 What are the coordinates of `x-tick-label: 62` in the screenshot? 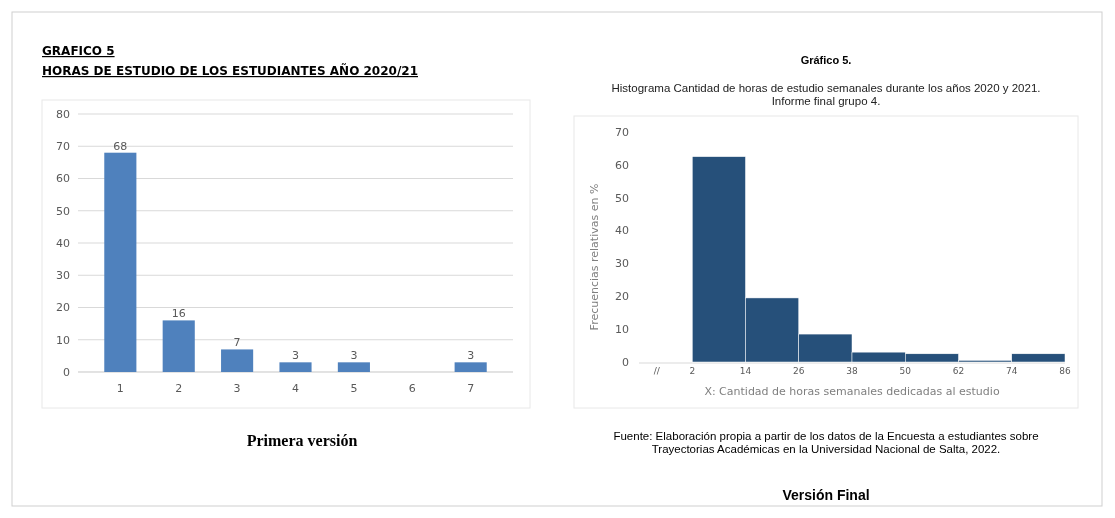 It's located at (958, 371).